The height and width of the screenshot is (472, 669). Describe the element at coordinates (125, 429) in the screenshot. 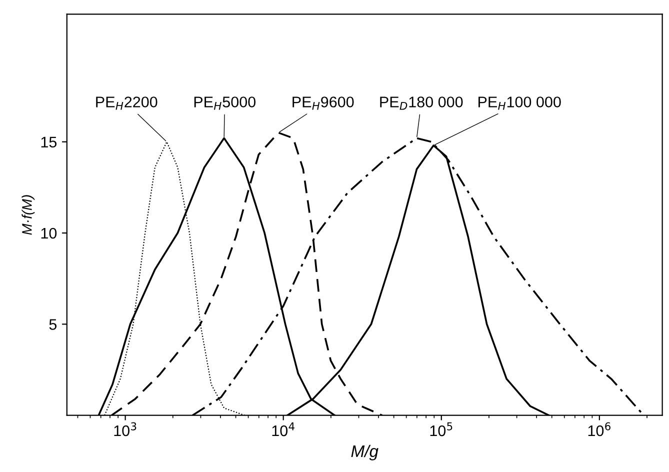

I see `x-tick-label: 10$^{3}$` at that location.